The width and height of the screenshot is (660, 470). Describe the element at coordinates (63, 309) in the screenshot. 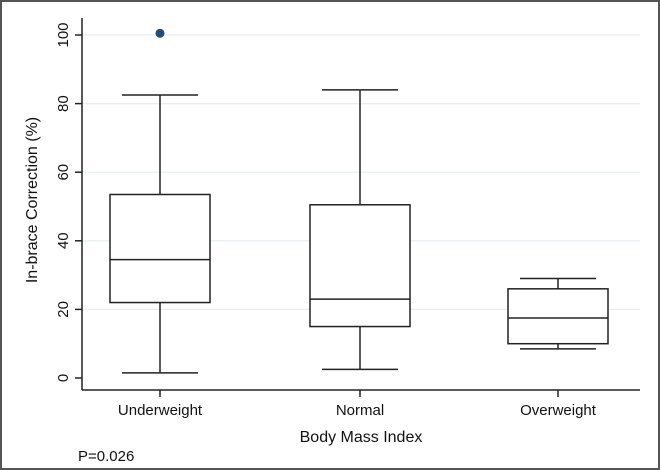

I see `y-tick-label: 20` at that location.